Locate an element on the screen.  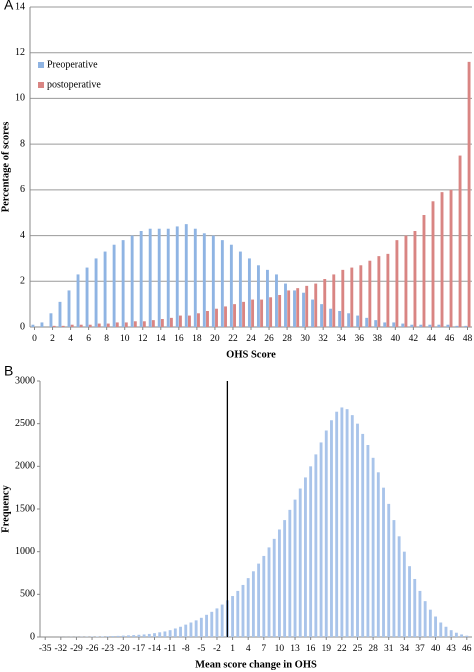
x-tick-label: -29 is located at coordinates (76, 649).